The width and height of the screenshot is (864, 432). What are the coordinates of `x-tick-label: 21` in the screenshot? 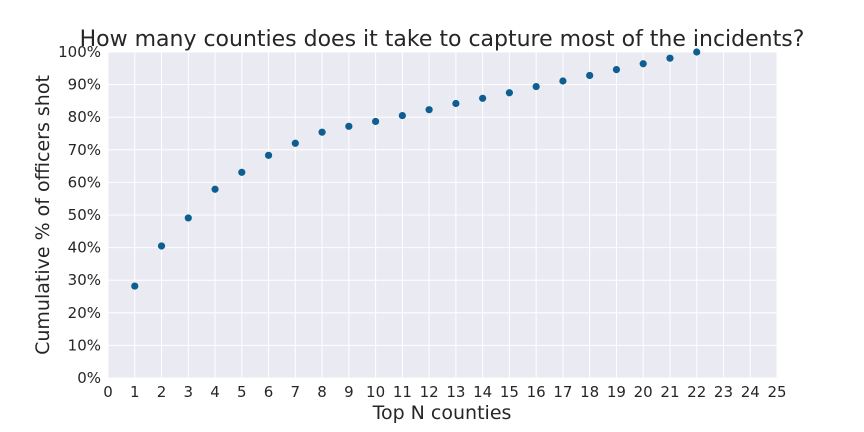 It's located at (669, 392).